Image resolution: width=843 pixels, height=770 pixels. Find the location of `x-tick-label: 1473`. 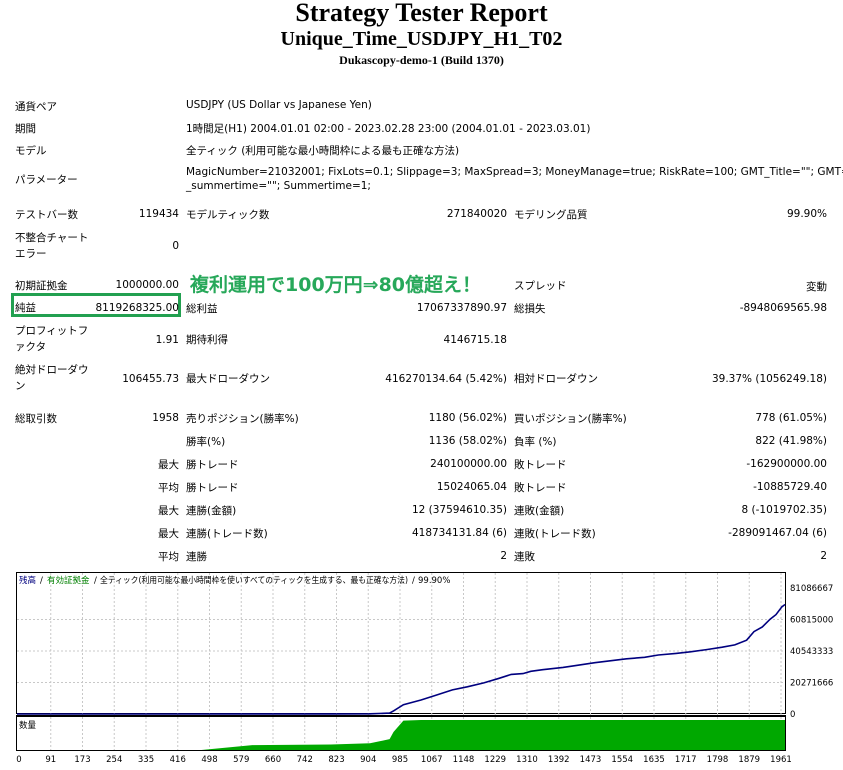

x-tick-label: 1473 is located at coordinates (591, 760).